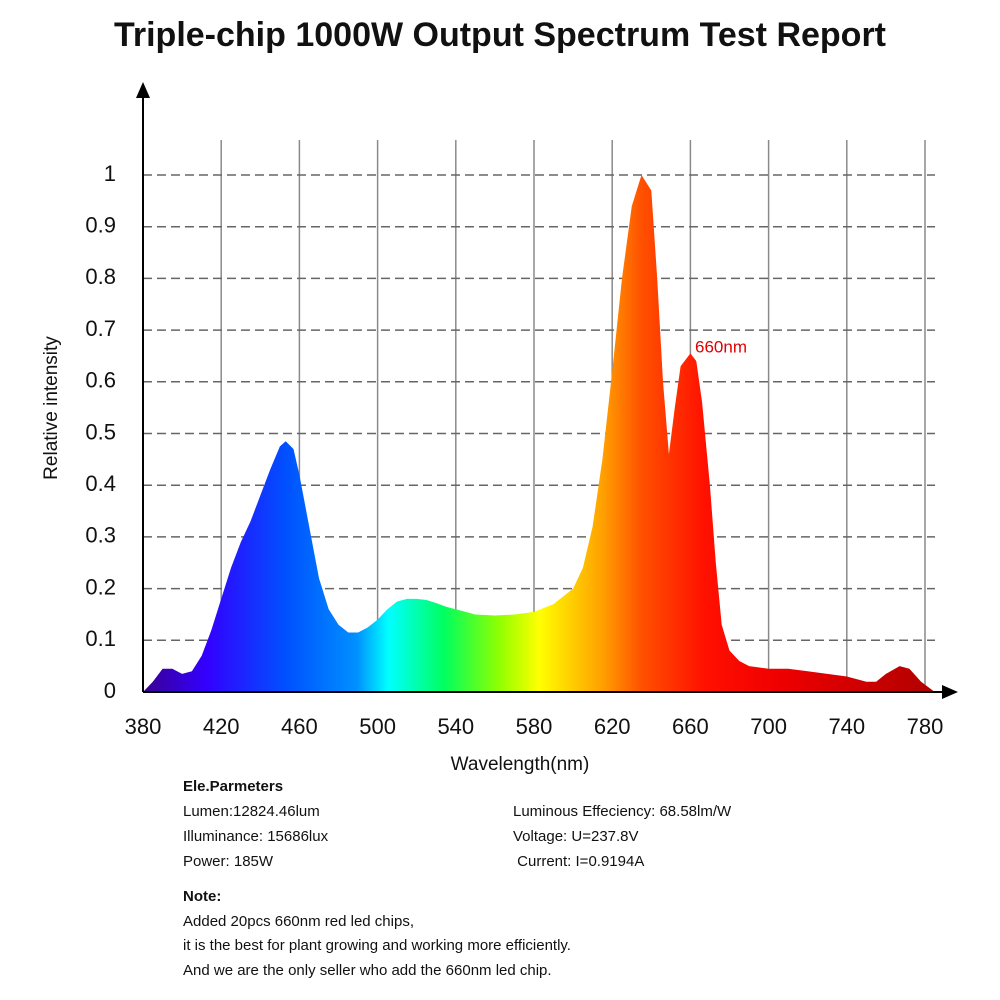 This screenshot has height=1000, width=1000. What do you see at coordinates (233, 786) in the screenshot?
I see `parameters-heading: Ele.Parmeters` at bounding box center [233, 786].